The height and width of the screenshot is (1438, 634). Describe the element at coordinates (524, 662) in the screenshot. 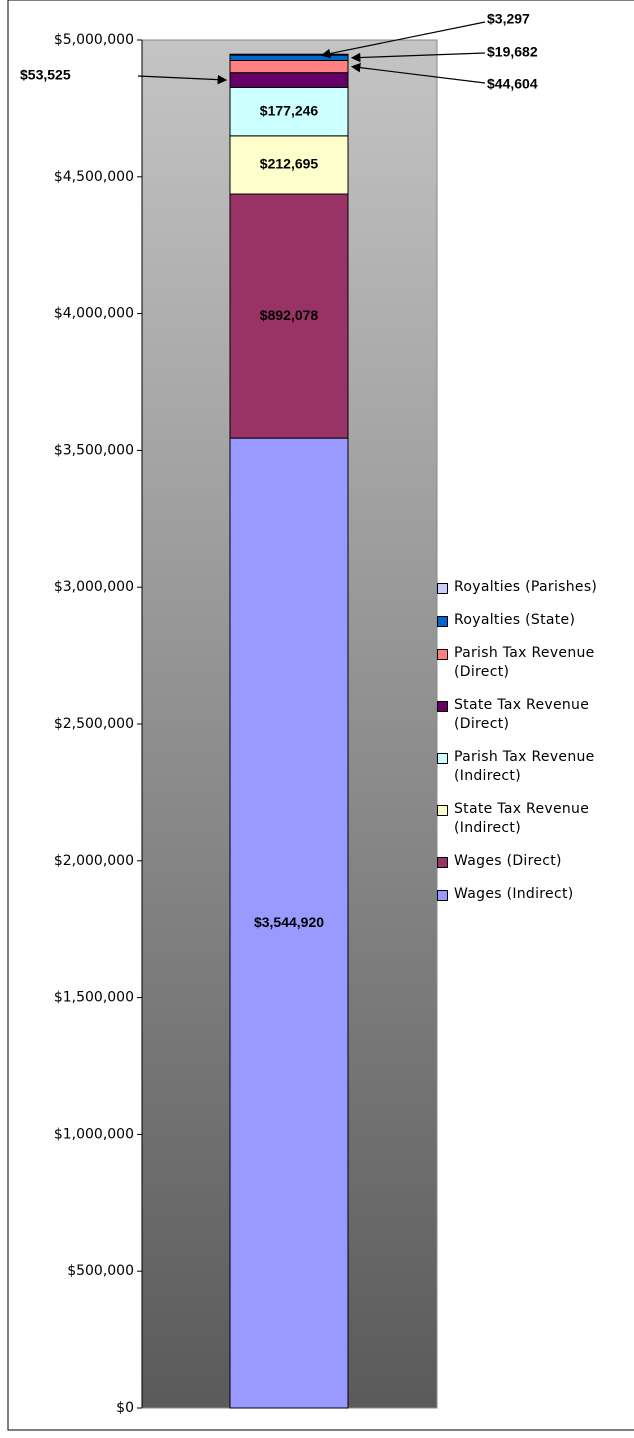

I see `legend-label: Parish Tax Revenue (Direct)` at that location.